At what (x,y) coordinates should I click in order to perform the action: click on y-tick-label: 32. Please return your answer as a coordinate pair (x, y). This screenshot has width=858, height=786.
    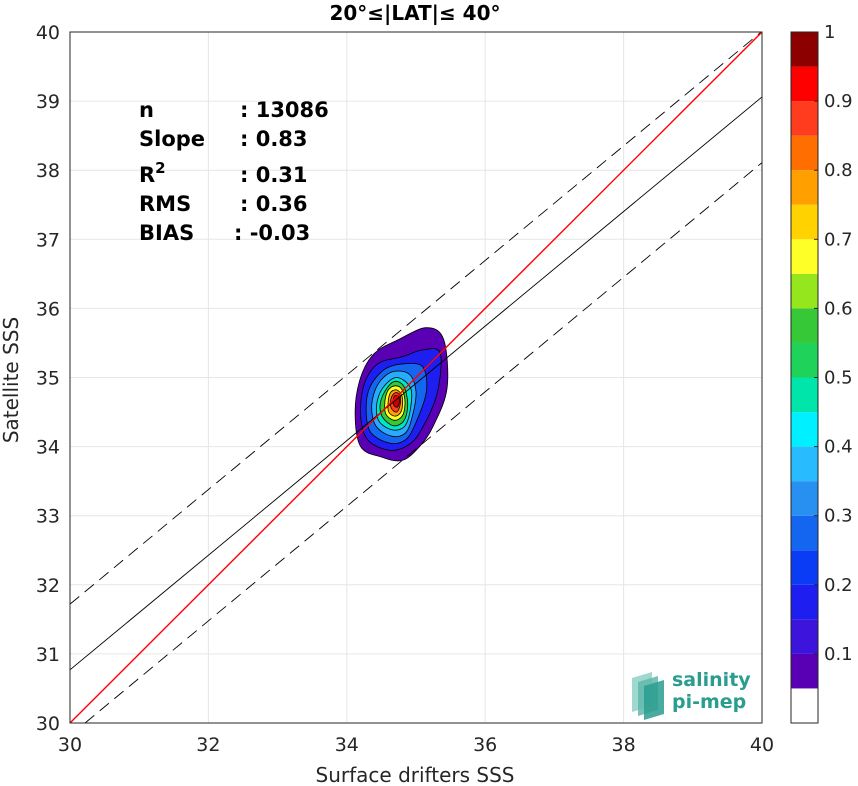
    Looking at the image, I should click on (48, 586).